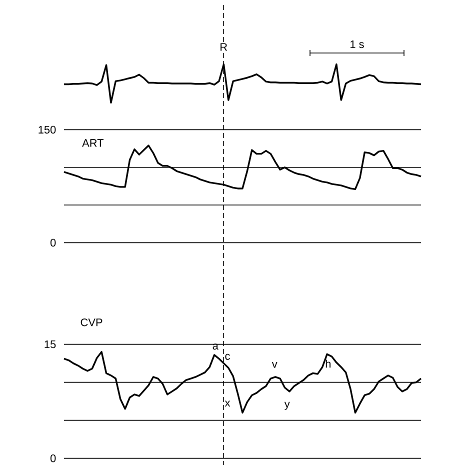  Describe the element at coordinates (275, 365) in the screenshot. I see `annotation: v` at that location.